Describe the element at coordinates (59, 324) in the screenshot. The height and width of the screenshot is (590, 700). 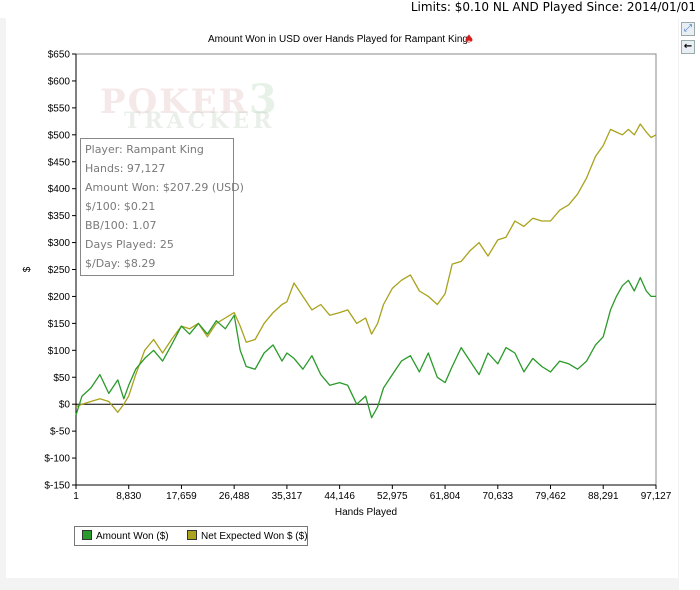
I see `y-tick-label: $150` at that location.